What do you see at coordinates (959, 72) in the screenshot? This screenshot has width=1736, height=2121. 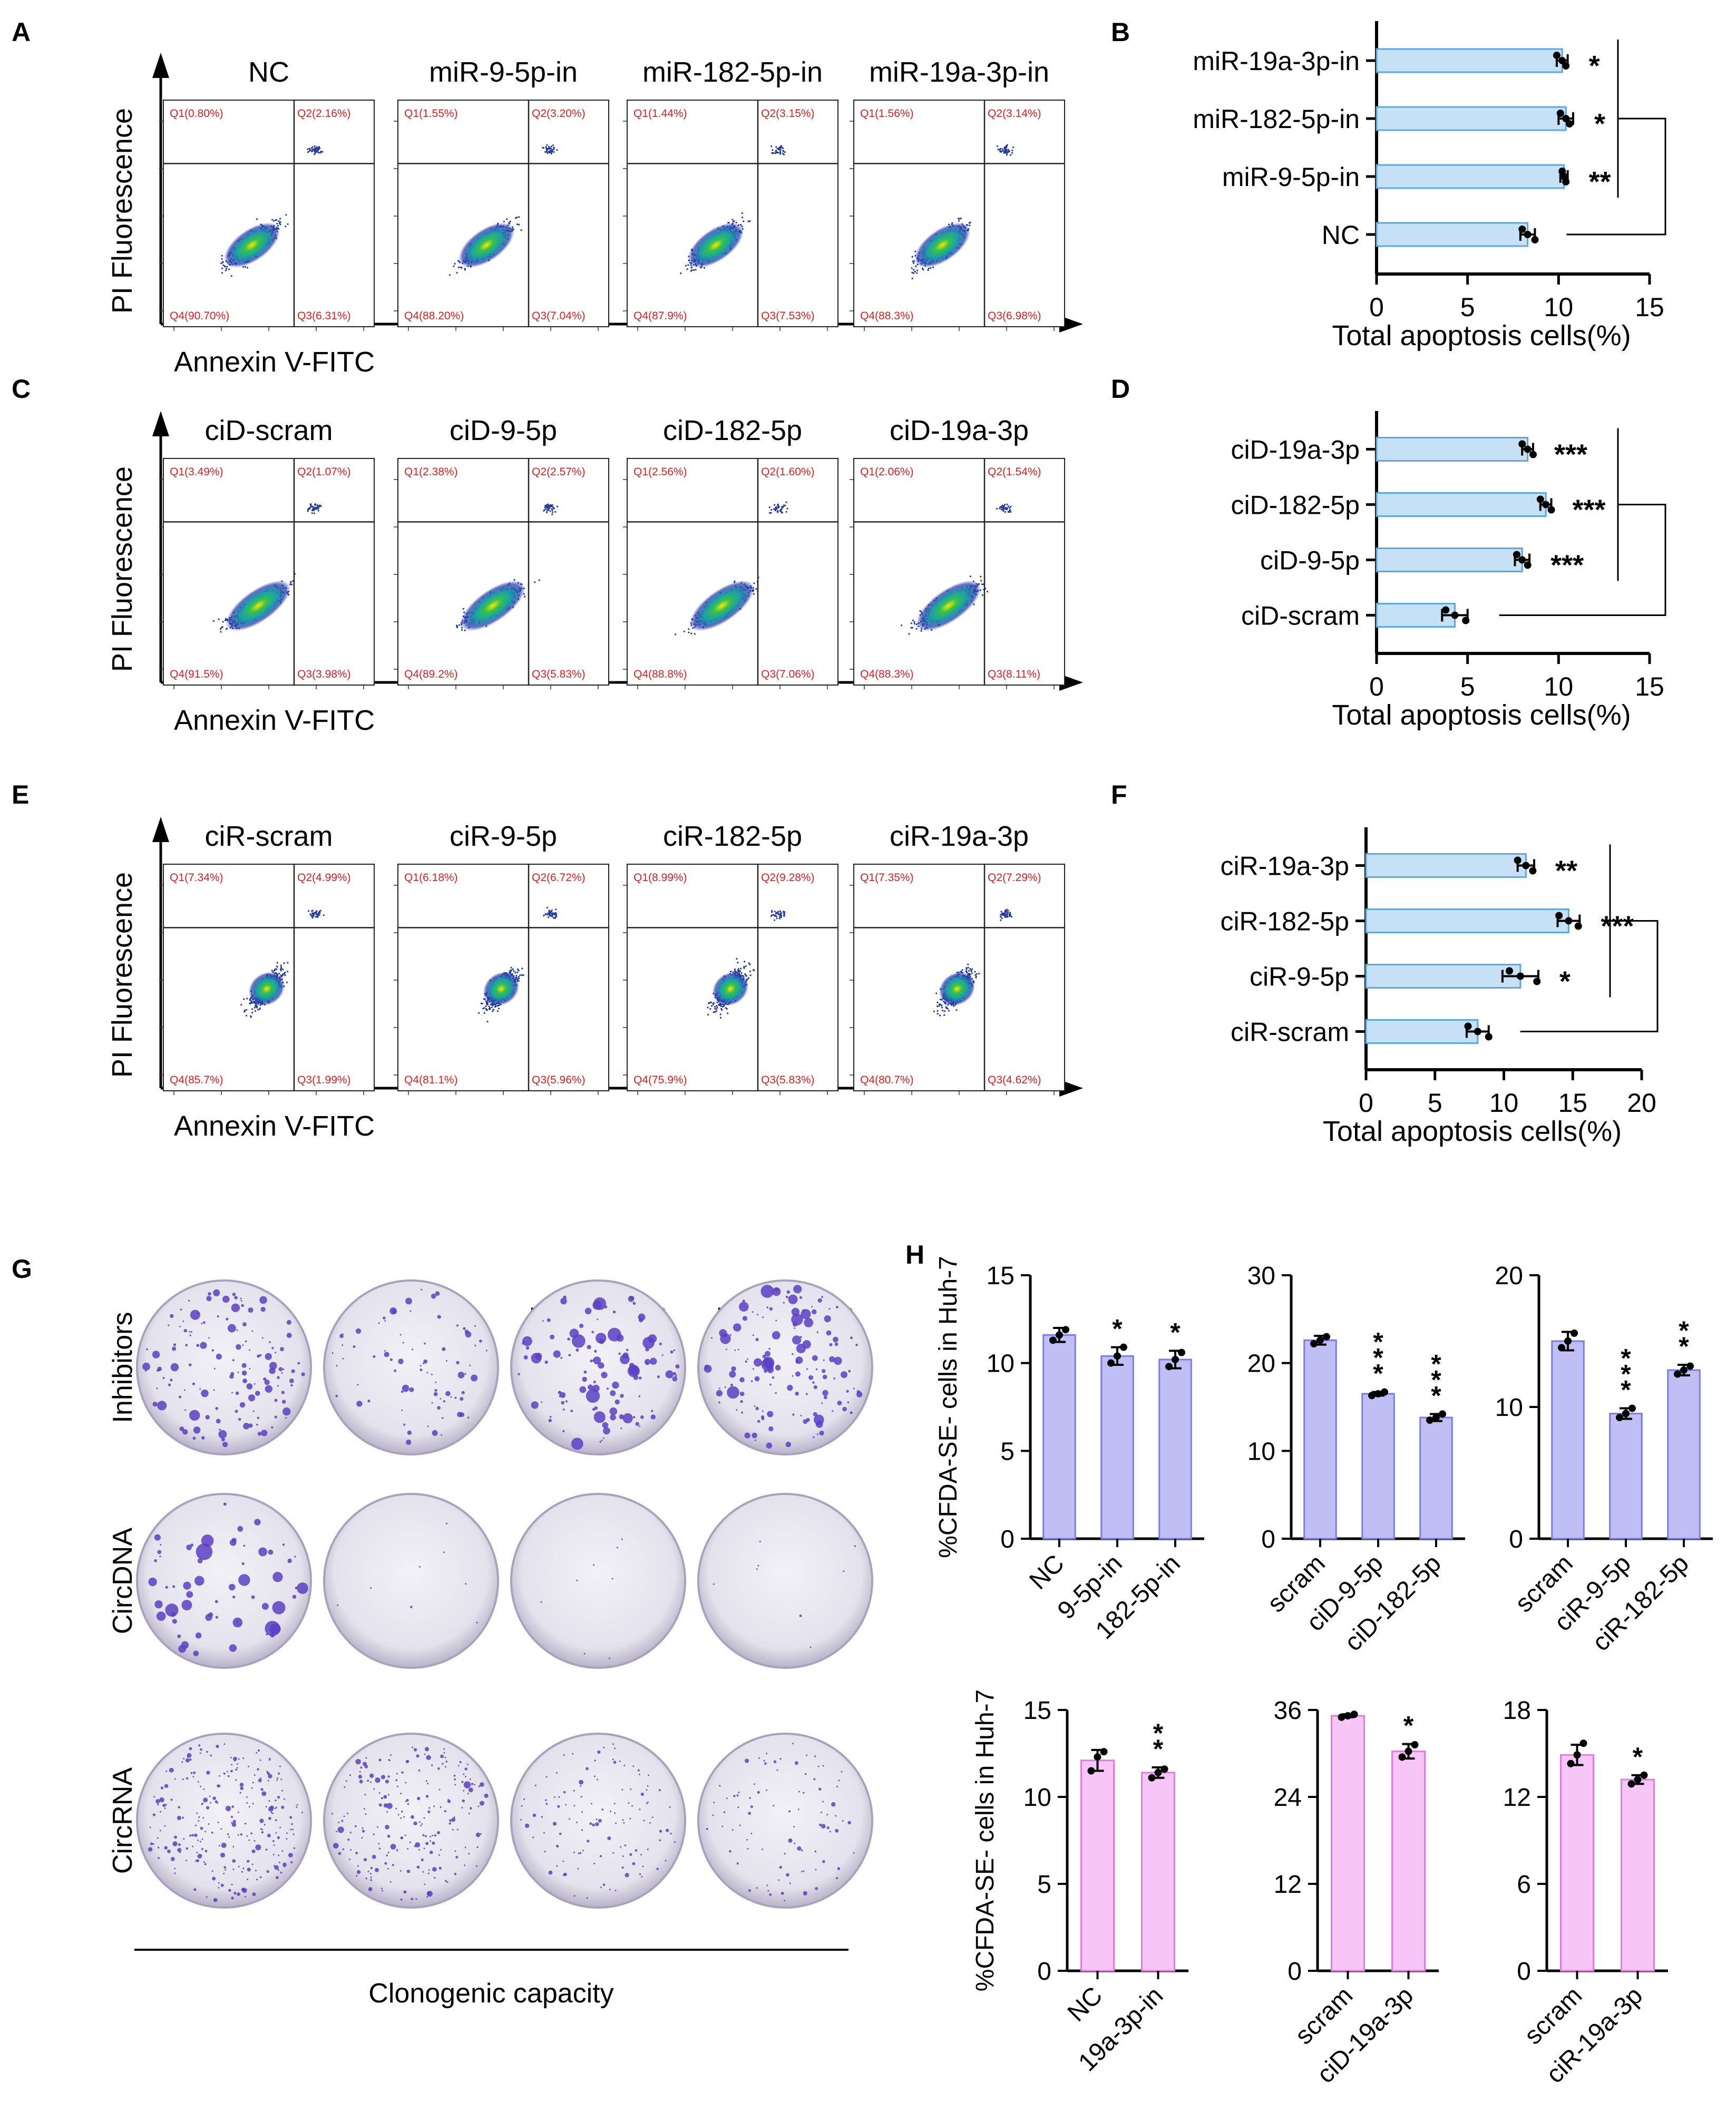 I see `flow-plot-title: miR-19a-3p-in` at bounding box center [959, 72].